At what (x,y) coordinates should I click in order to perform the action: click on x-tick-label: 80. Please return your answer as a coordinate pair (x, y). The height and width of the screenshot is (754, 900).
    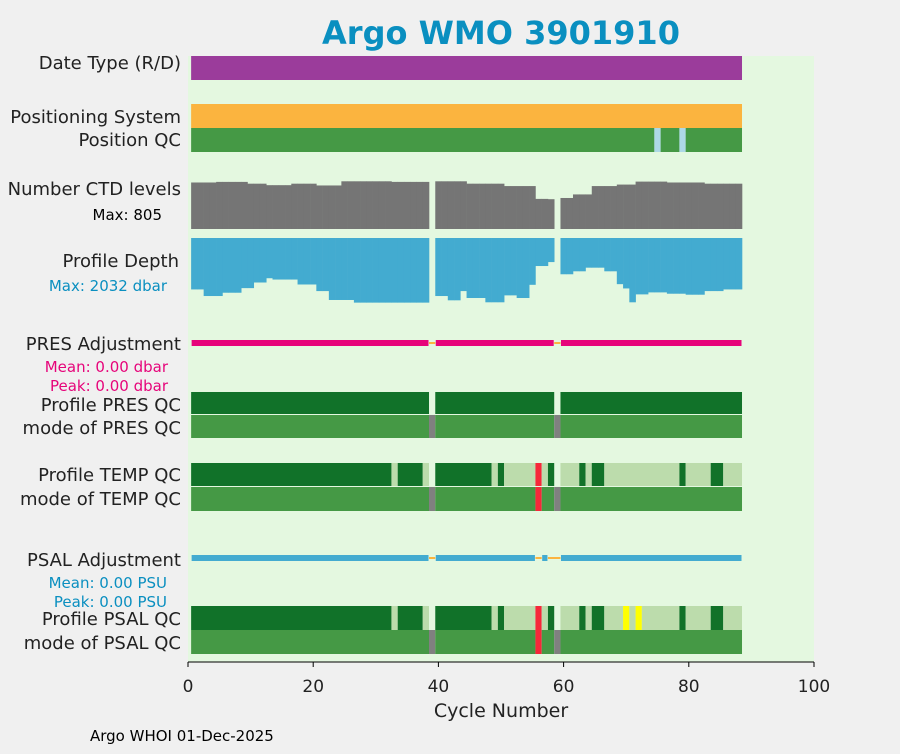
    Looking at the image, I should click on (689, 687).